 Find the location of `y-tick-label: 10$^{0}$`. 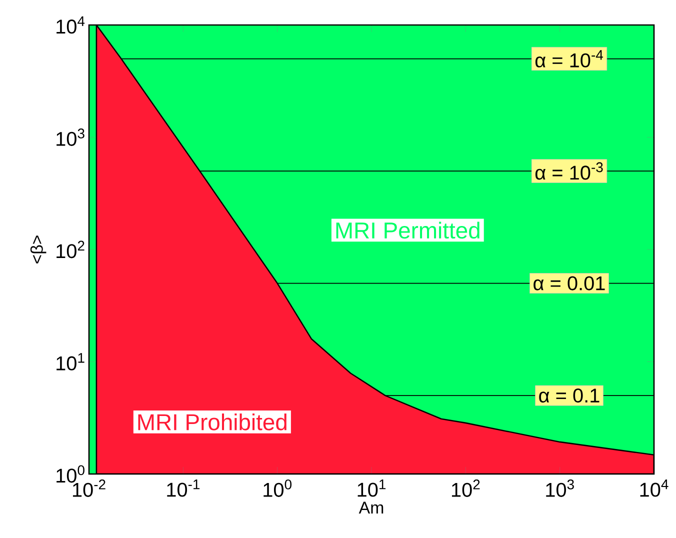

y-tick-label: 10$^{0}$ is located at coordinates (70, 474).